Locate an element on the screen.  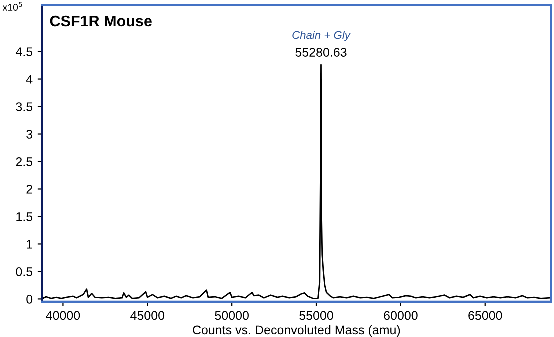
x-tick-label: 50000 is located at coordinates (232, 315).